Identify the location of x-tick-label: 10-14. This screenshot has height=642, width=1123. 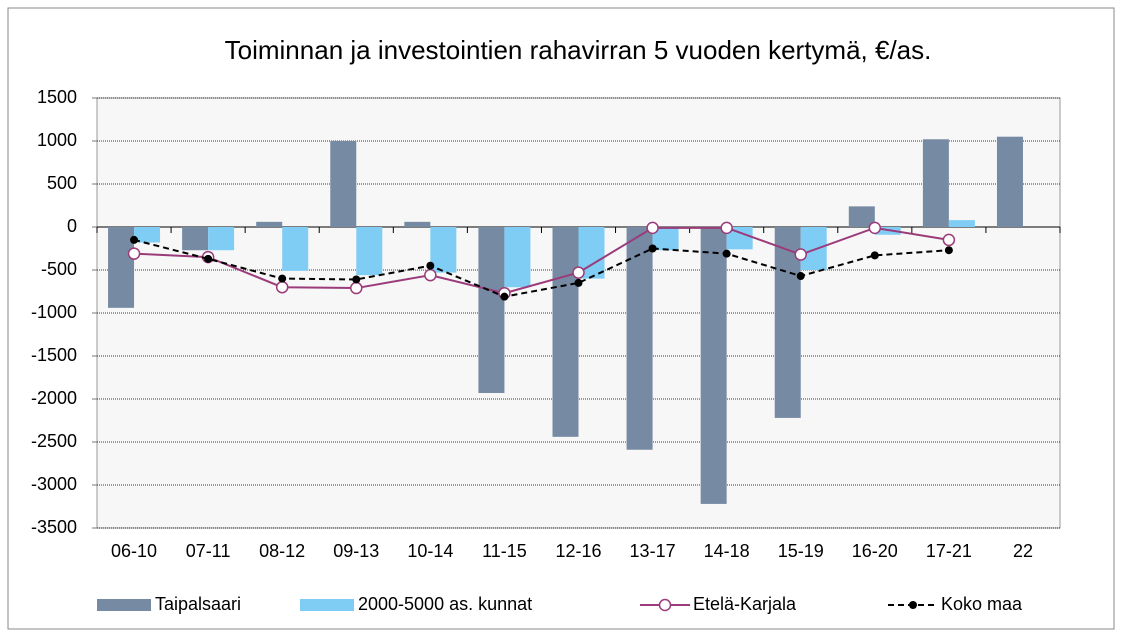
(430, 551).